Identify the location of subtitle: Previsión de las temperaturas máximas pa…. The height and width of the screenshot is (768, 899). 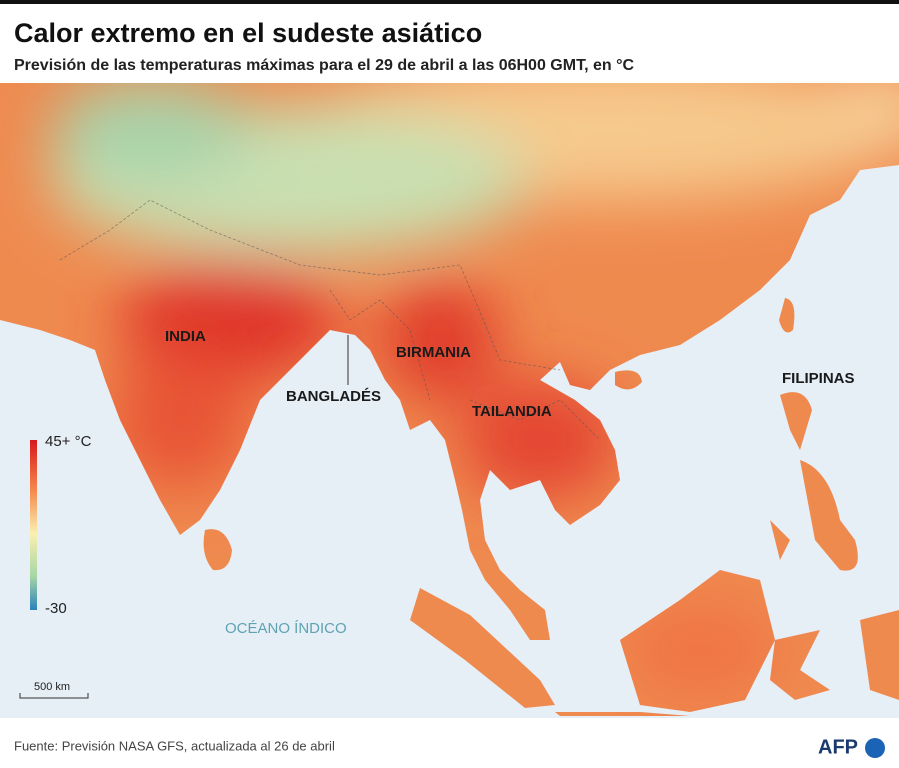
(324, 65).